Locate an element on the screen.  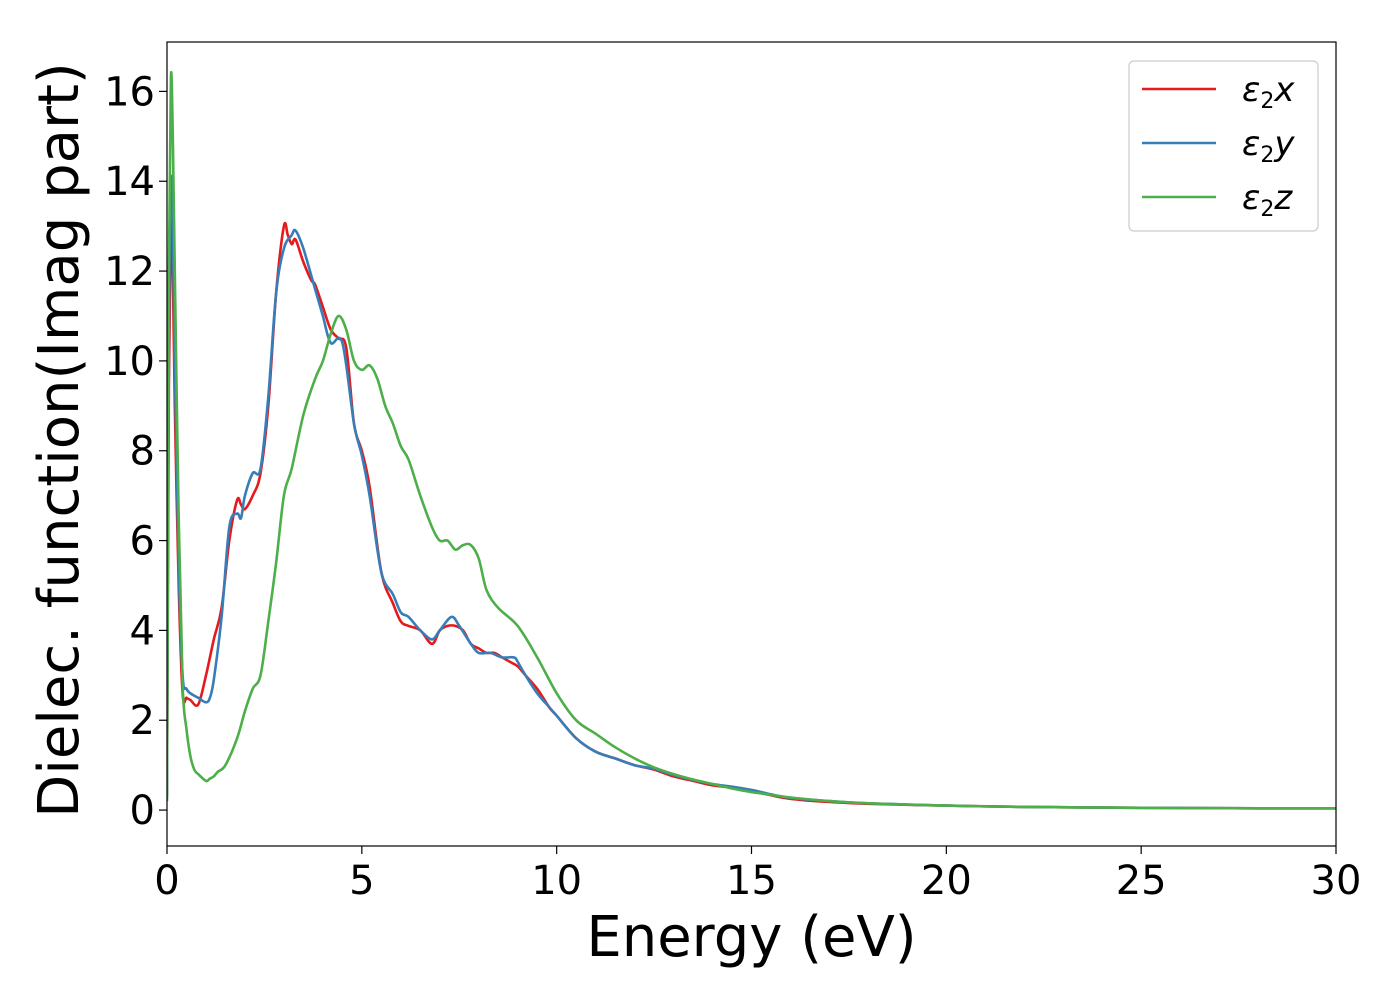
y-tick-label: 14 is located at coordinates (129, 182).